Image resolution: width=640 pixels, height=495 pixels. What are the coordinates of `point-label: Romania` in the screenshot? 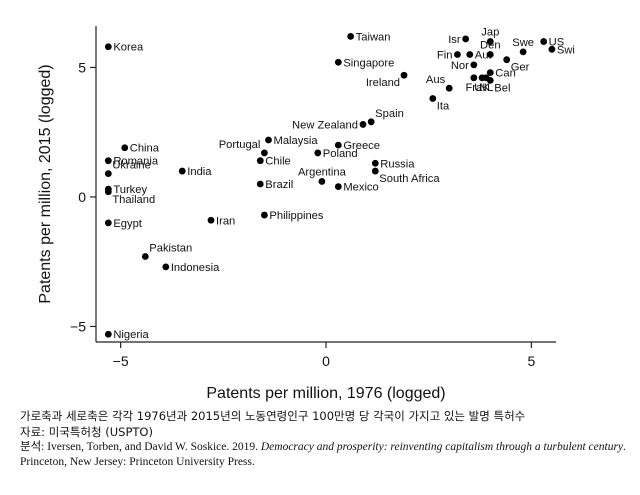 It's located at (136, 162).